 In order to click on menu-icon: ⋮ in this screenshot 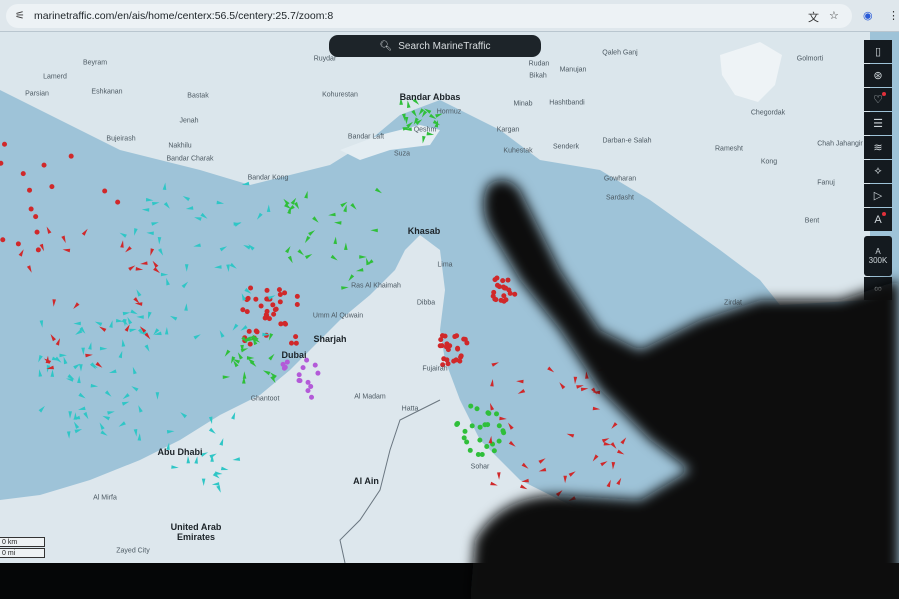, I will do `click(893, 16)`.